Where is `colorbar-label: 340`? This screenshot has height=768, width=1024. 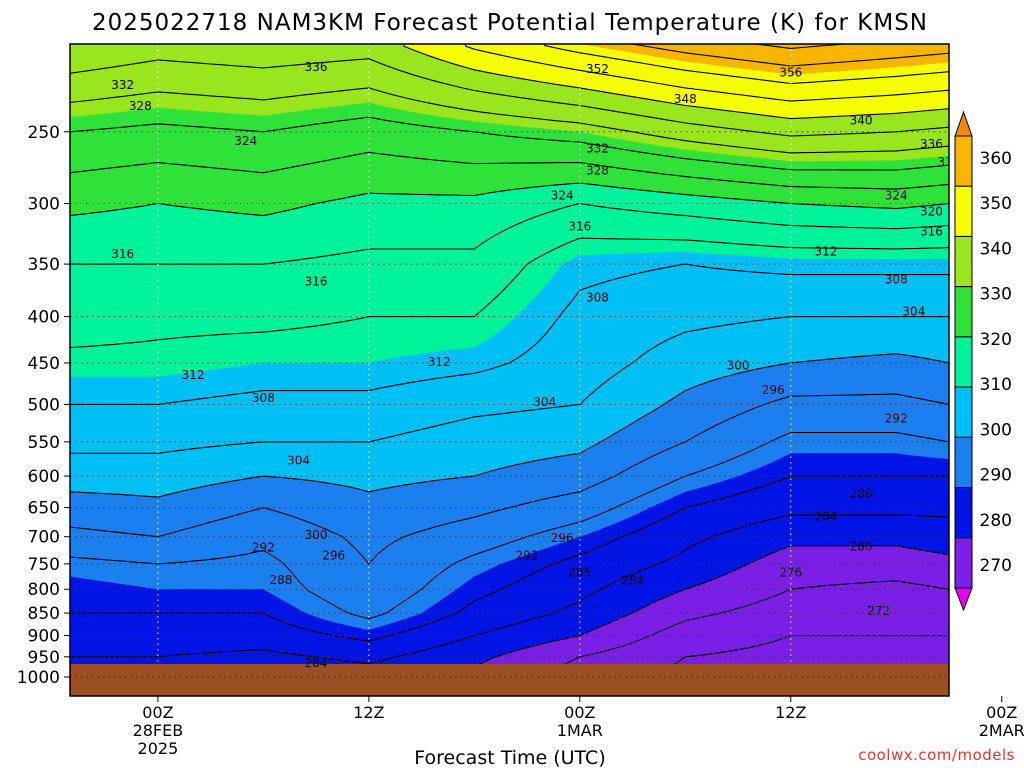
colorbar-label: 340 is located at coordinates (996, 249).